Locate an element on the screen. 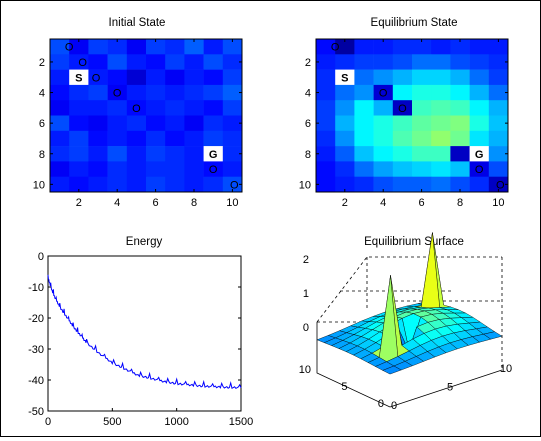  energy-xtick-label: 0 is located at coordinates (48, 422).